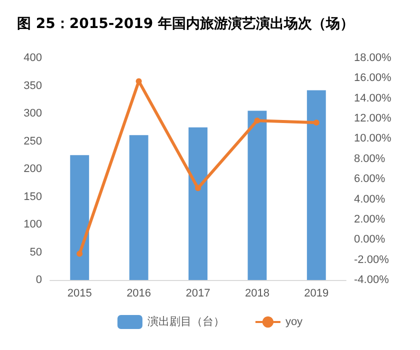  Describe the element at coordinates (33, 169) in the screenshot. I see `y-tick-label: 200` at that location.